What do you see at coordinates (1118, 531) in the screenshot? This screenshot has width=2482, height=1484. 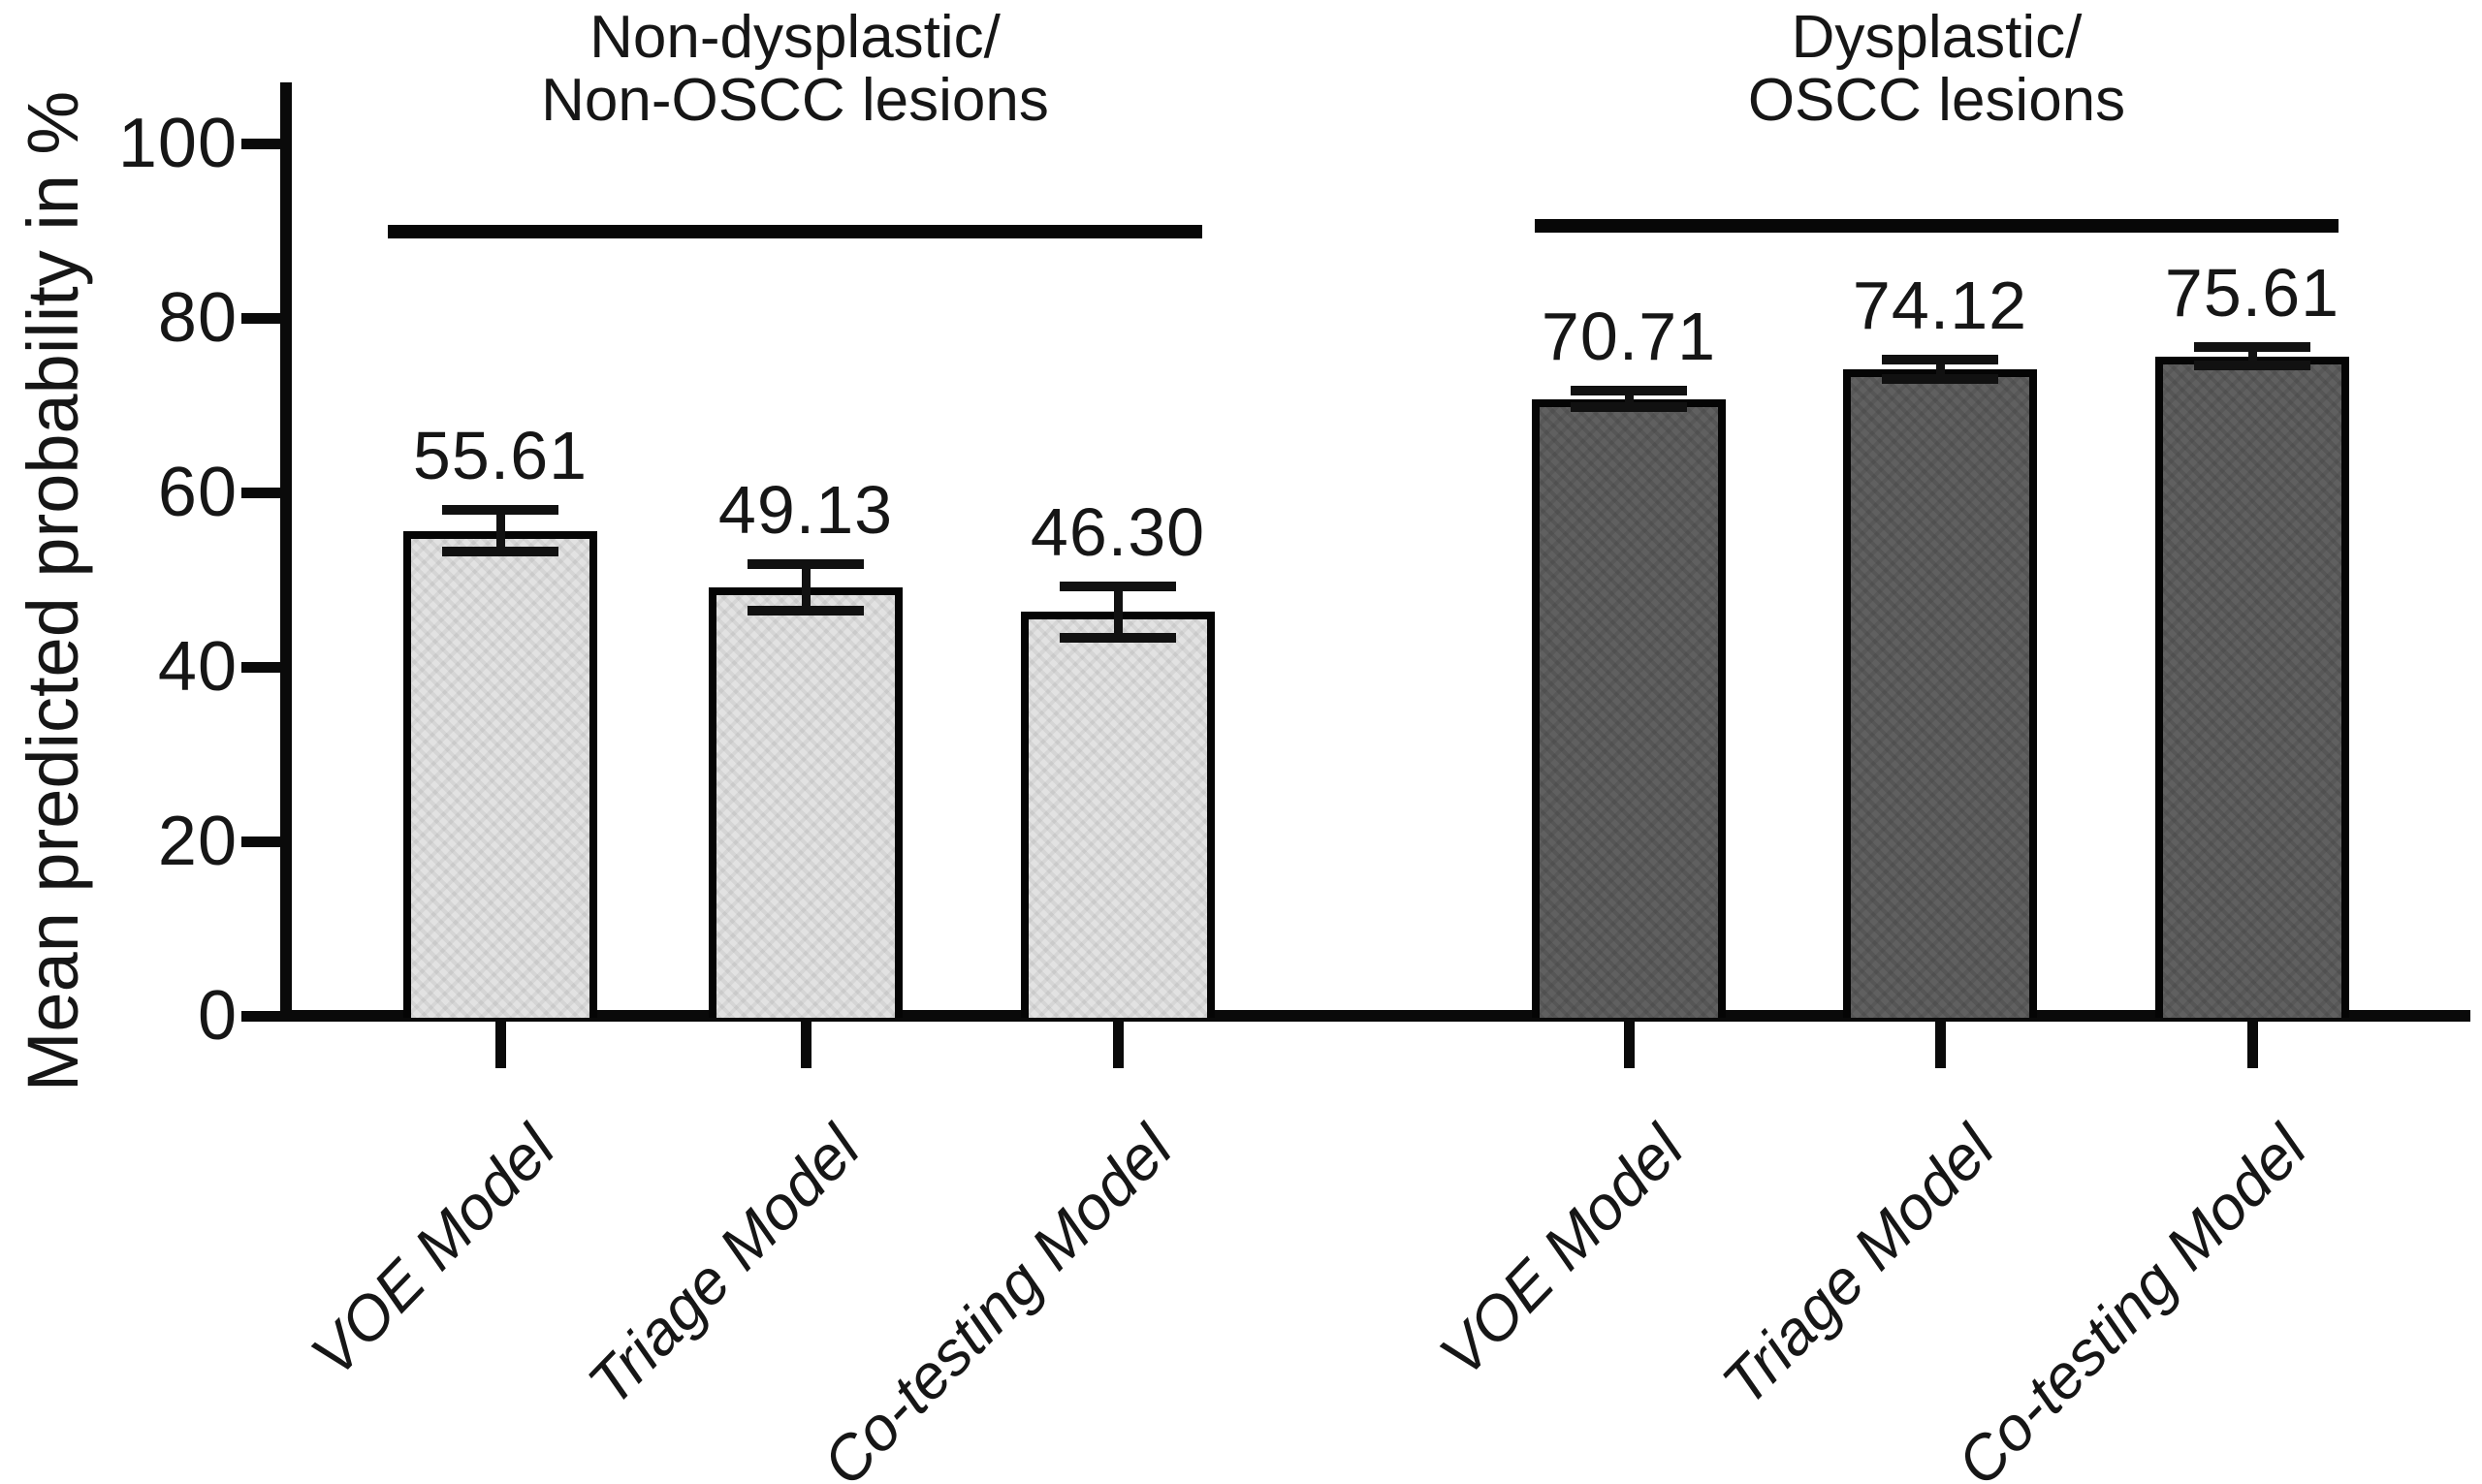 I see `bar-value-label: 46.30` at bounding box center [1118, 531].